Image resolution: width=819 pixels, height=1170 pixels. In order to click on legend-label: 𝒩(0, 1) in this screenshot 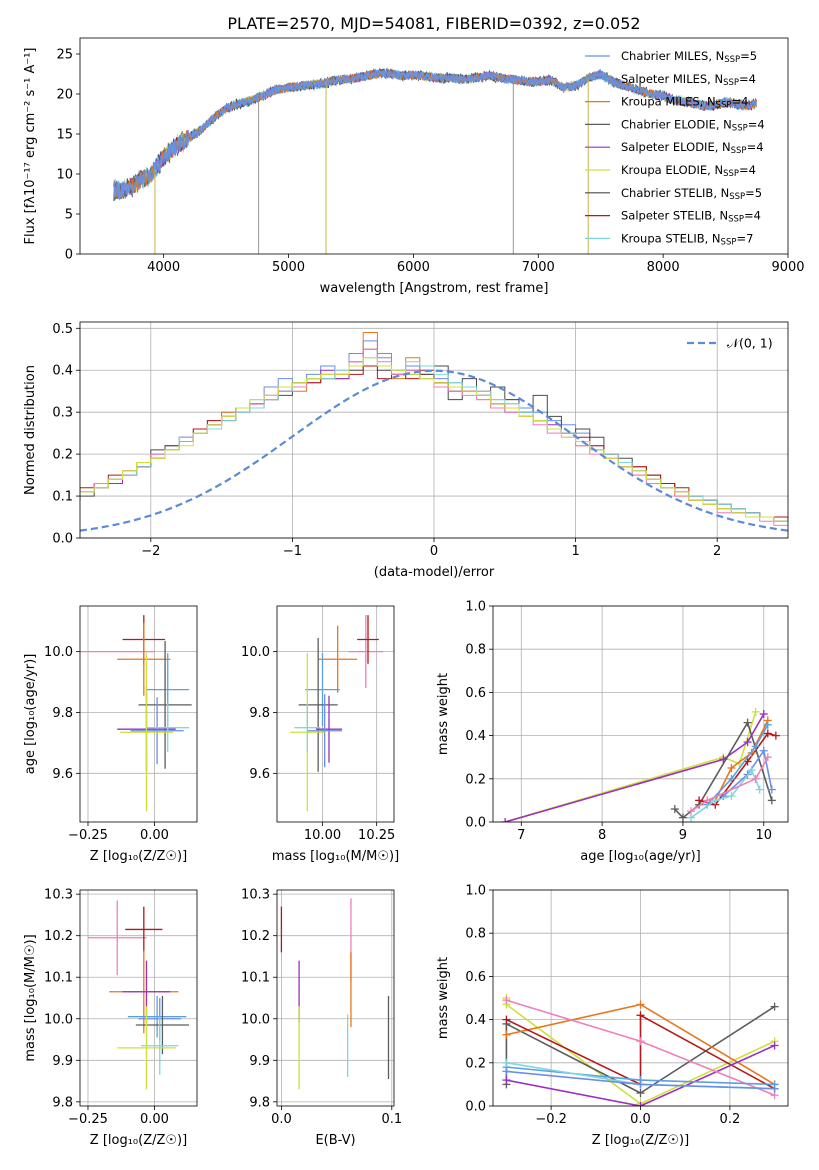, I will do `click(750, 343)`.